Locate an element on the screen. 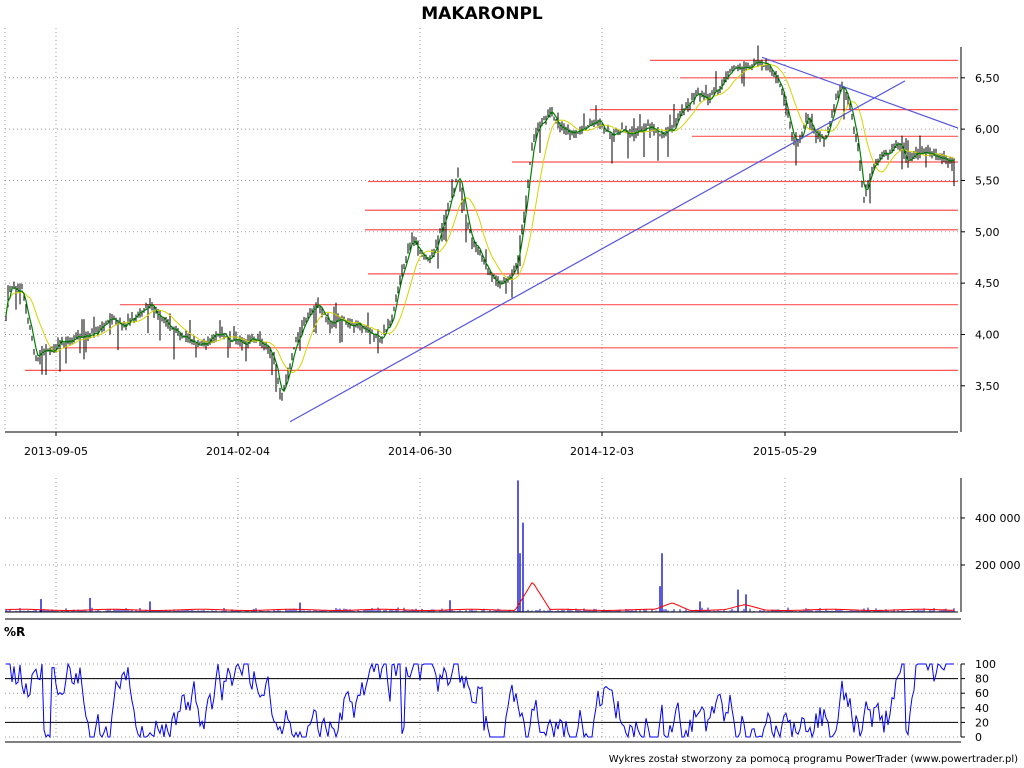 The width and height of the screenshot is (1024, 768). date-tick-label: 2013-09-05 is located at coordinates (56, 451).